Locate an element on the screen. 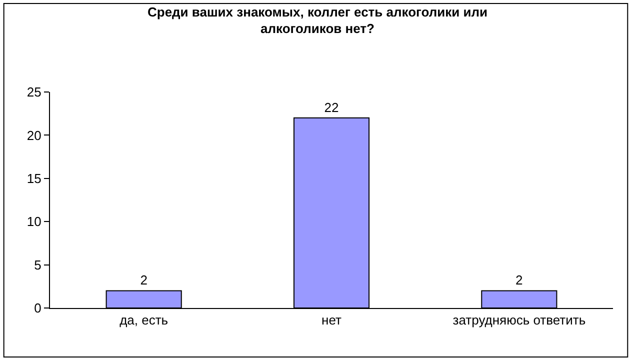  x-tick-label: затрудняюсь ответить is located at coordinates (519, 320).